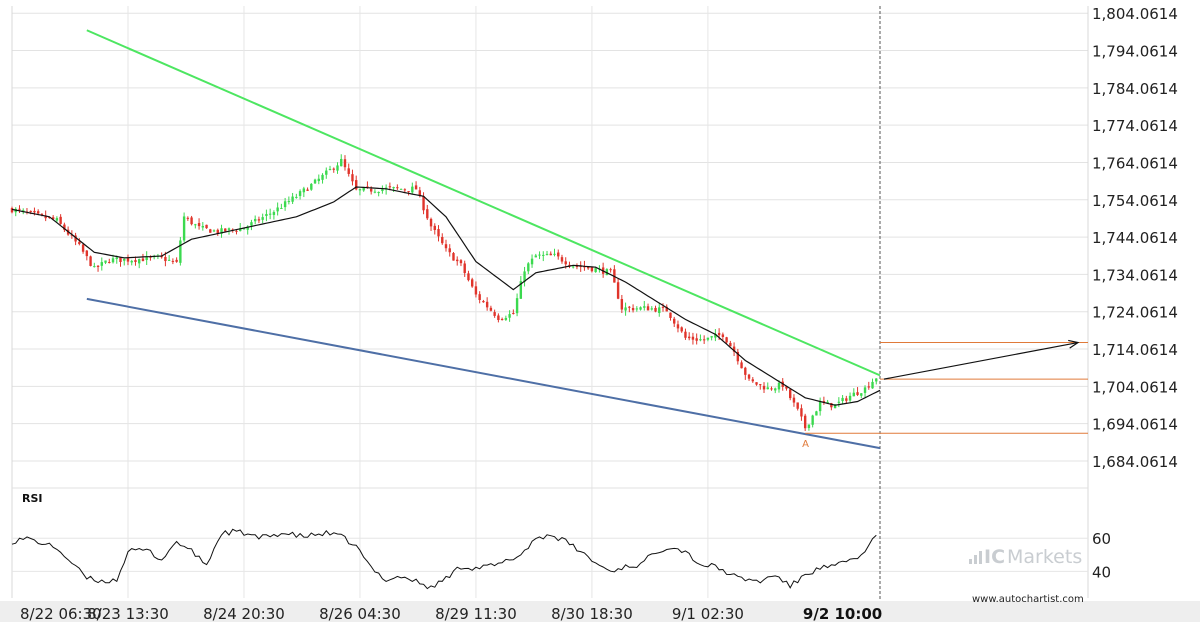  What do you see at coordinates (476, 614) in the screenshot?
I see `time-tick-label: 8/29 11:30` at bounding box center [476, 614].